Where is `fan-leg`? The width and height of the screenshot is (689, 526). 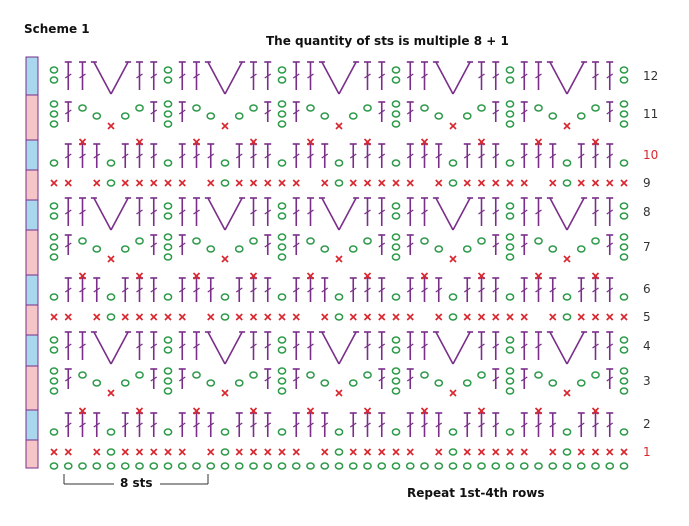 fan-leg is located at coordinates (102, 78).